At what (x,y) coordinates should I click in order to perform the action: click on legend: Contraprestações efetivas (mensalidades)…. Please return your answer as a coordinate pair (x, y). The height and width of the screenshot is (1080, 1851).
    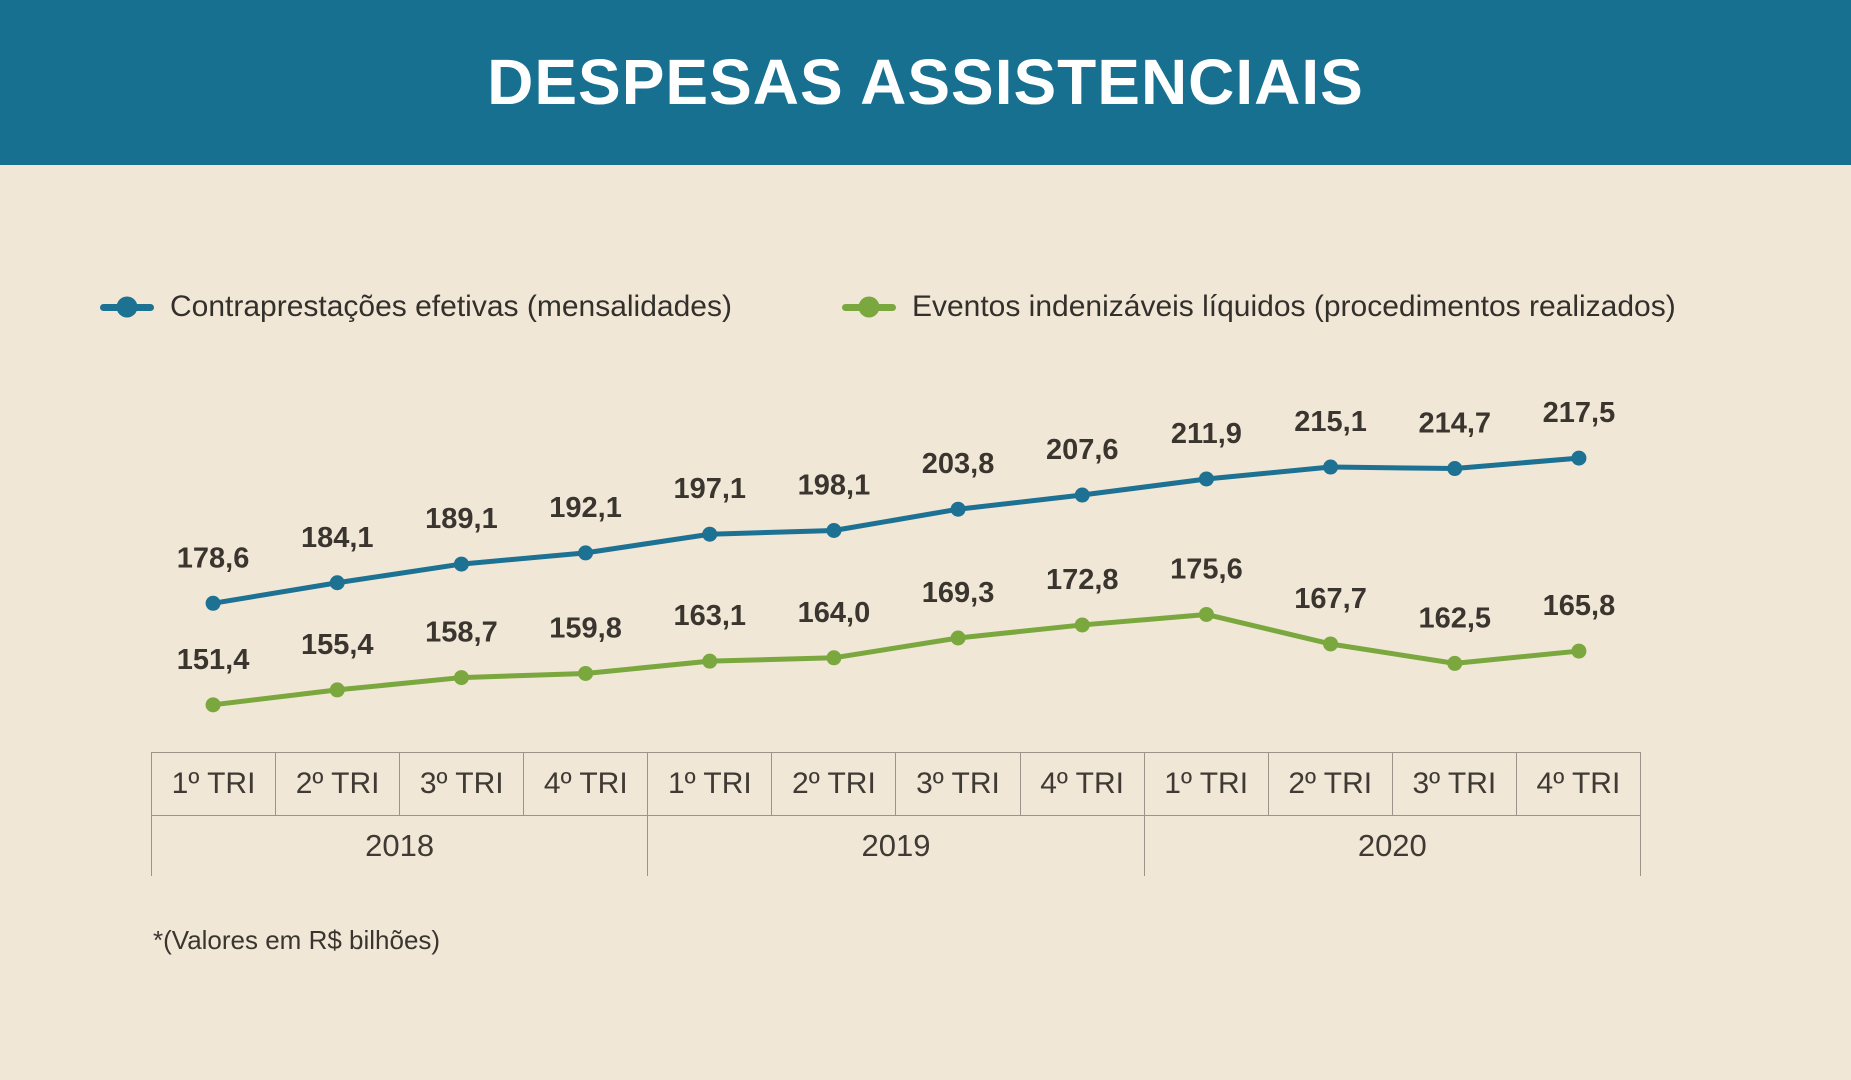
    Looking at the image, I should click on (888, 307).